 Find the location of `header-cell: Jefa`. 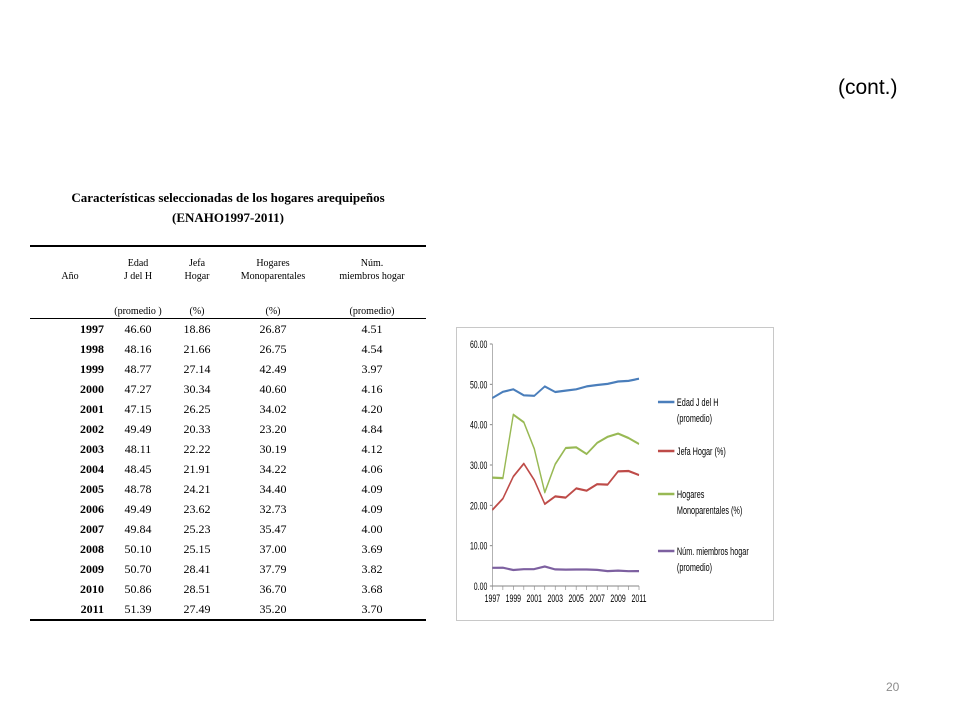

header-cell: Jefa is located at coordinates (197, 258).